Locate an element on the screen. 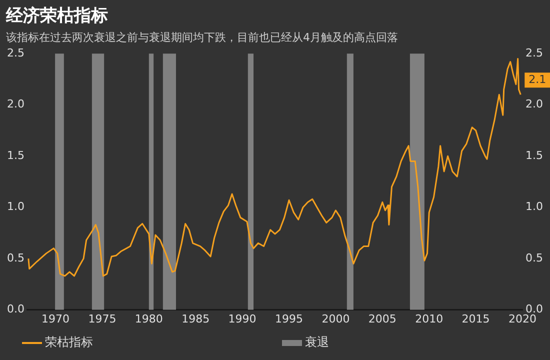 Image resolution: width=550 pixels, height=360 pixels. annotation: 2.1 is located at coordinates (537, 79).